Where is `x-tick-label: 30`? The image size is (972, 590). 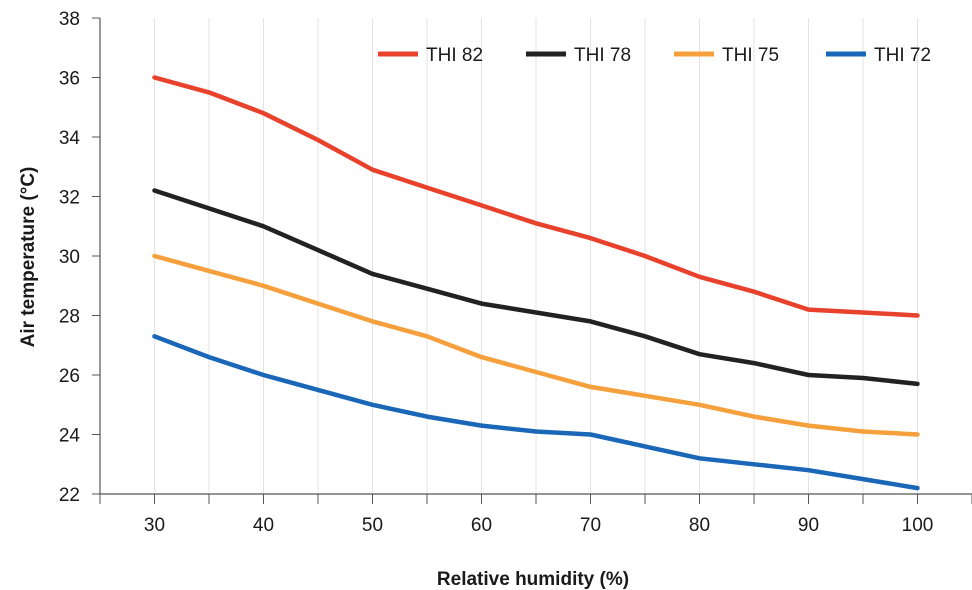 x-tick-label: 30 is located at coordinates (154, 525).